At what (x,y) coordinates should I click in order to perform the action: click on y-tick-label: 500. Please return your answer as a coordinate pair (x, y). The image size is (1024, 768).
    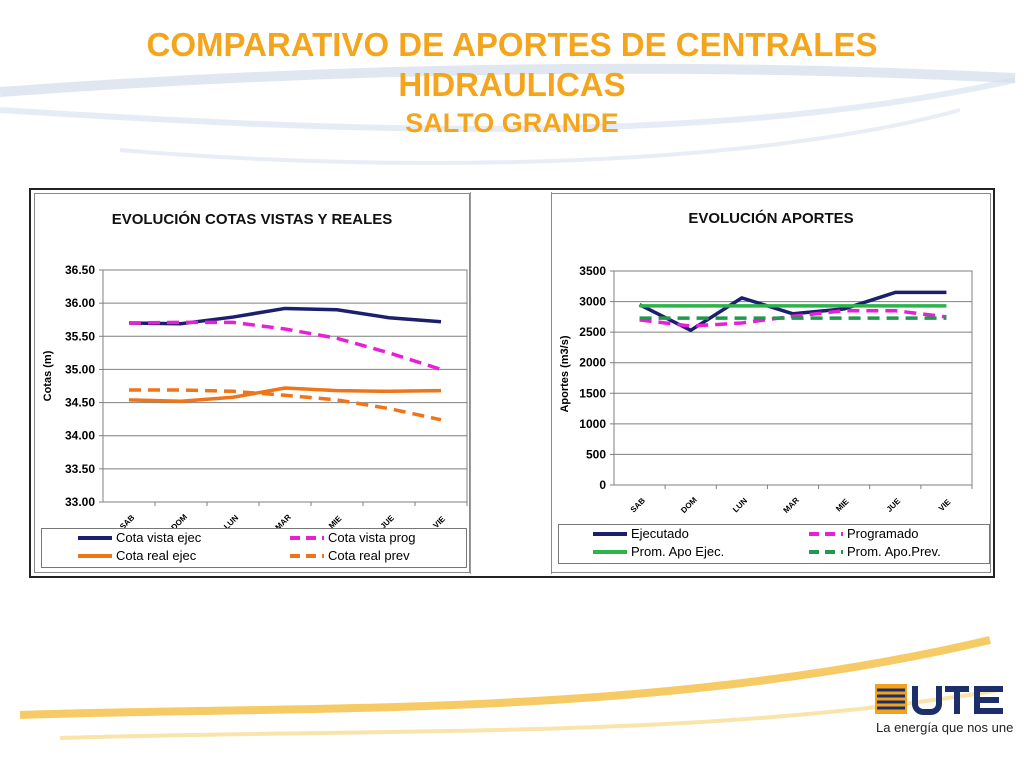
    Looking at the image, I should click on (596, 454).